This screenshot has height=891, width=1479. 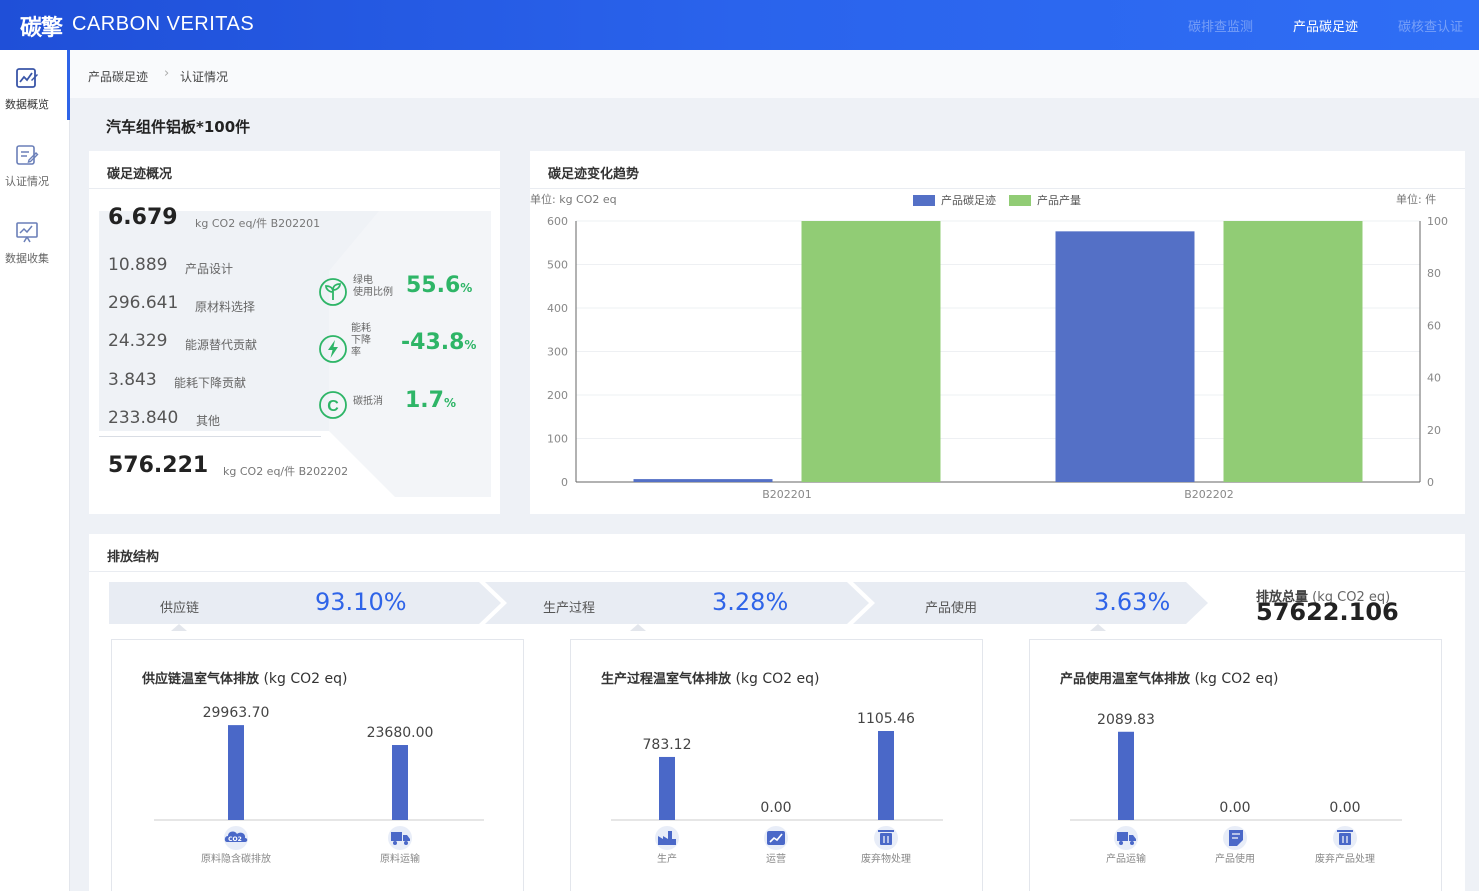 I want to click on y-tick-left: 0, so click(x=564, y=482).